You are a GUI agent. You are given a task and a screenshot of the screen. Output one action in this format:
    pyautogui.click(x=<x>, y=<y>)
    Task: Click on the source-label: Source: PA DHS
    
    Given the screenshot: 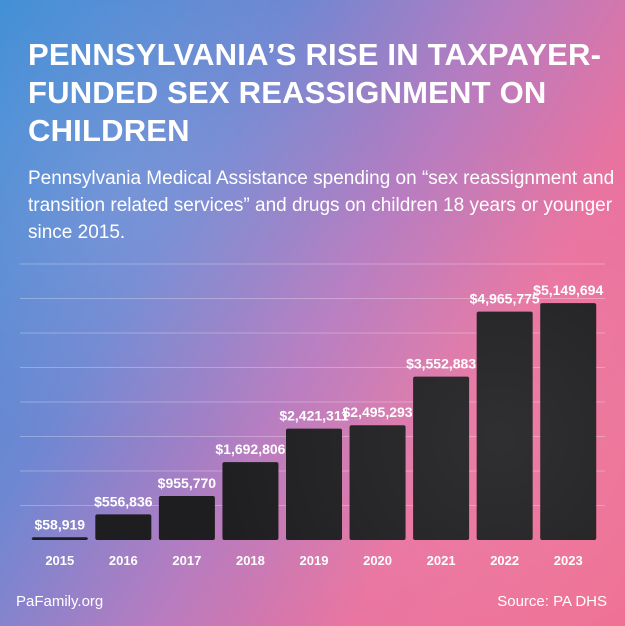 What is the action you would take?
    pyautogui.click(x=552, y=601)
    